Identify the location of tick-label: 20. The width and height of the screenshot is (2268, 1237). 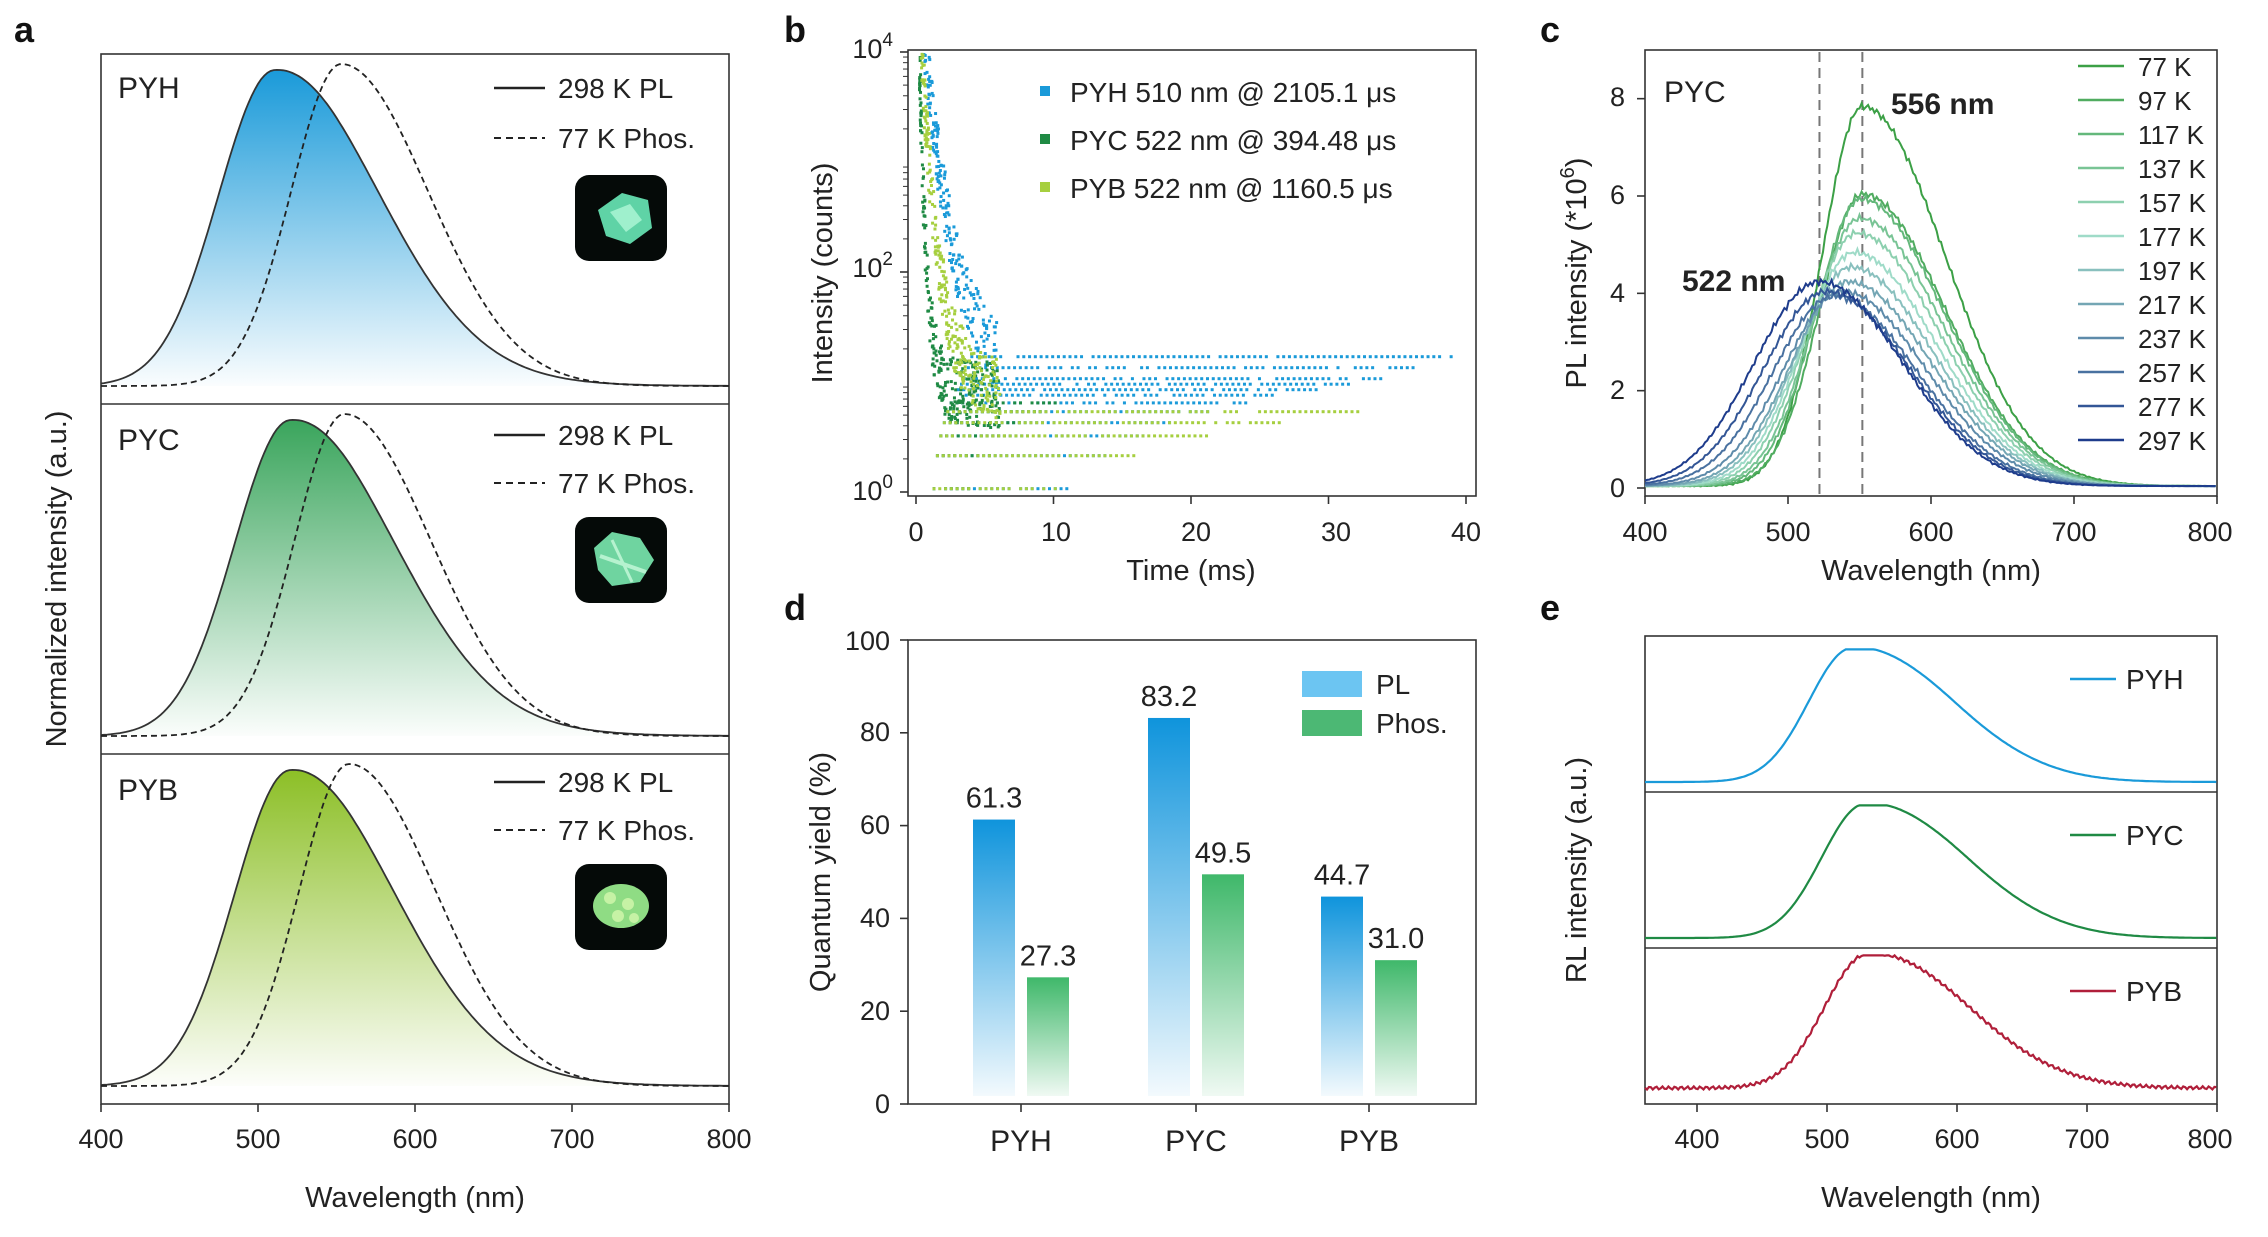
(875, 1011).